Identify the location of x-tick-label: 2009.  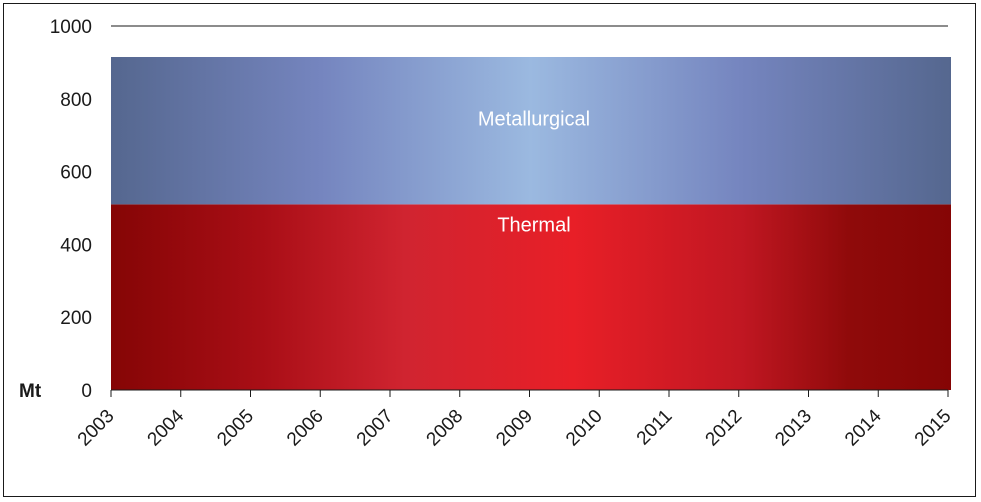
(514, 428).